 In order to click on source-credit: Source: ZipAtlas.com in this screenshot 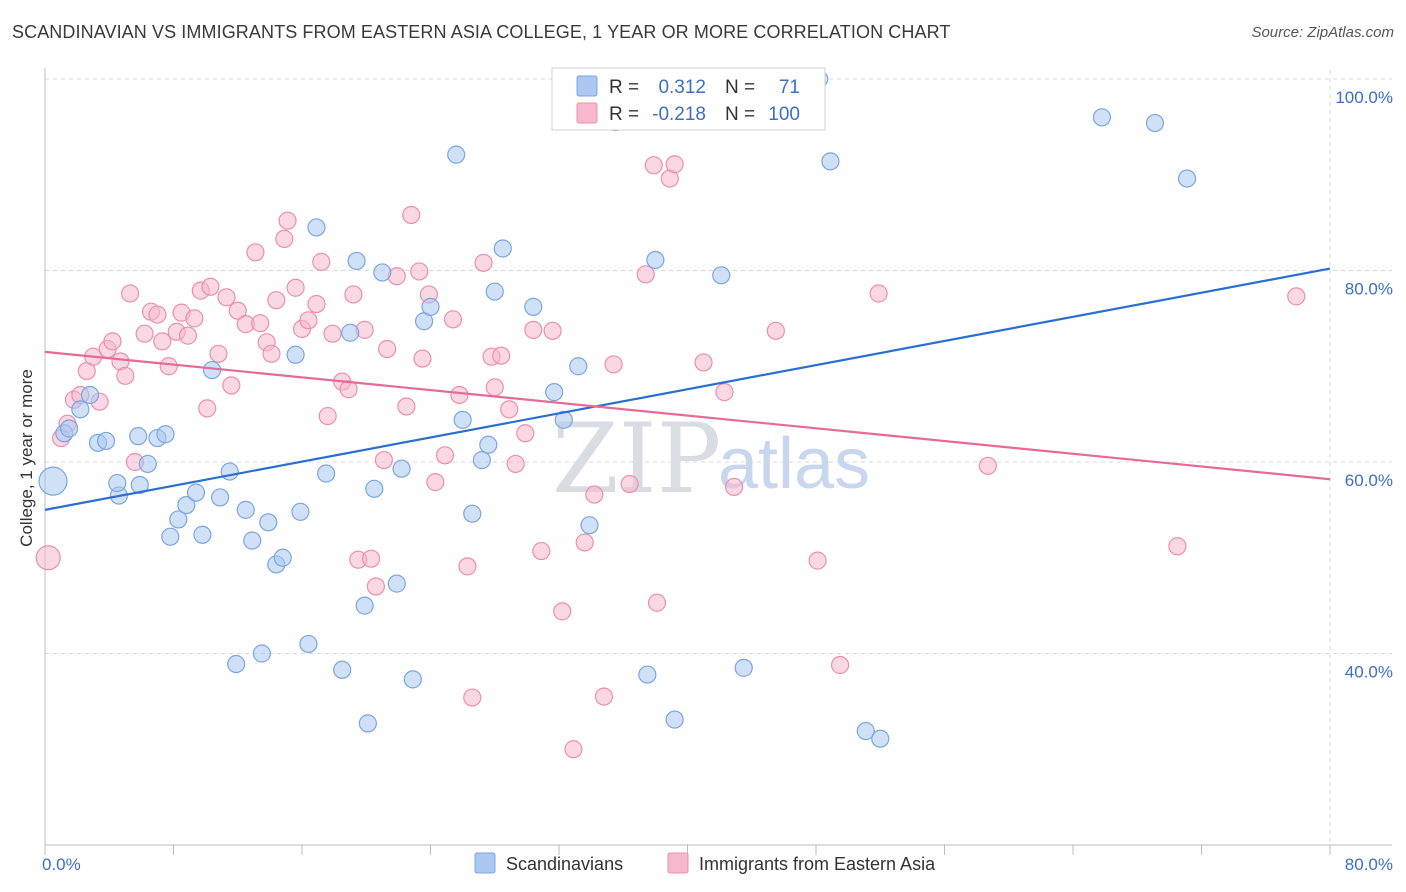, I will do `click(1322, 32)`.